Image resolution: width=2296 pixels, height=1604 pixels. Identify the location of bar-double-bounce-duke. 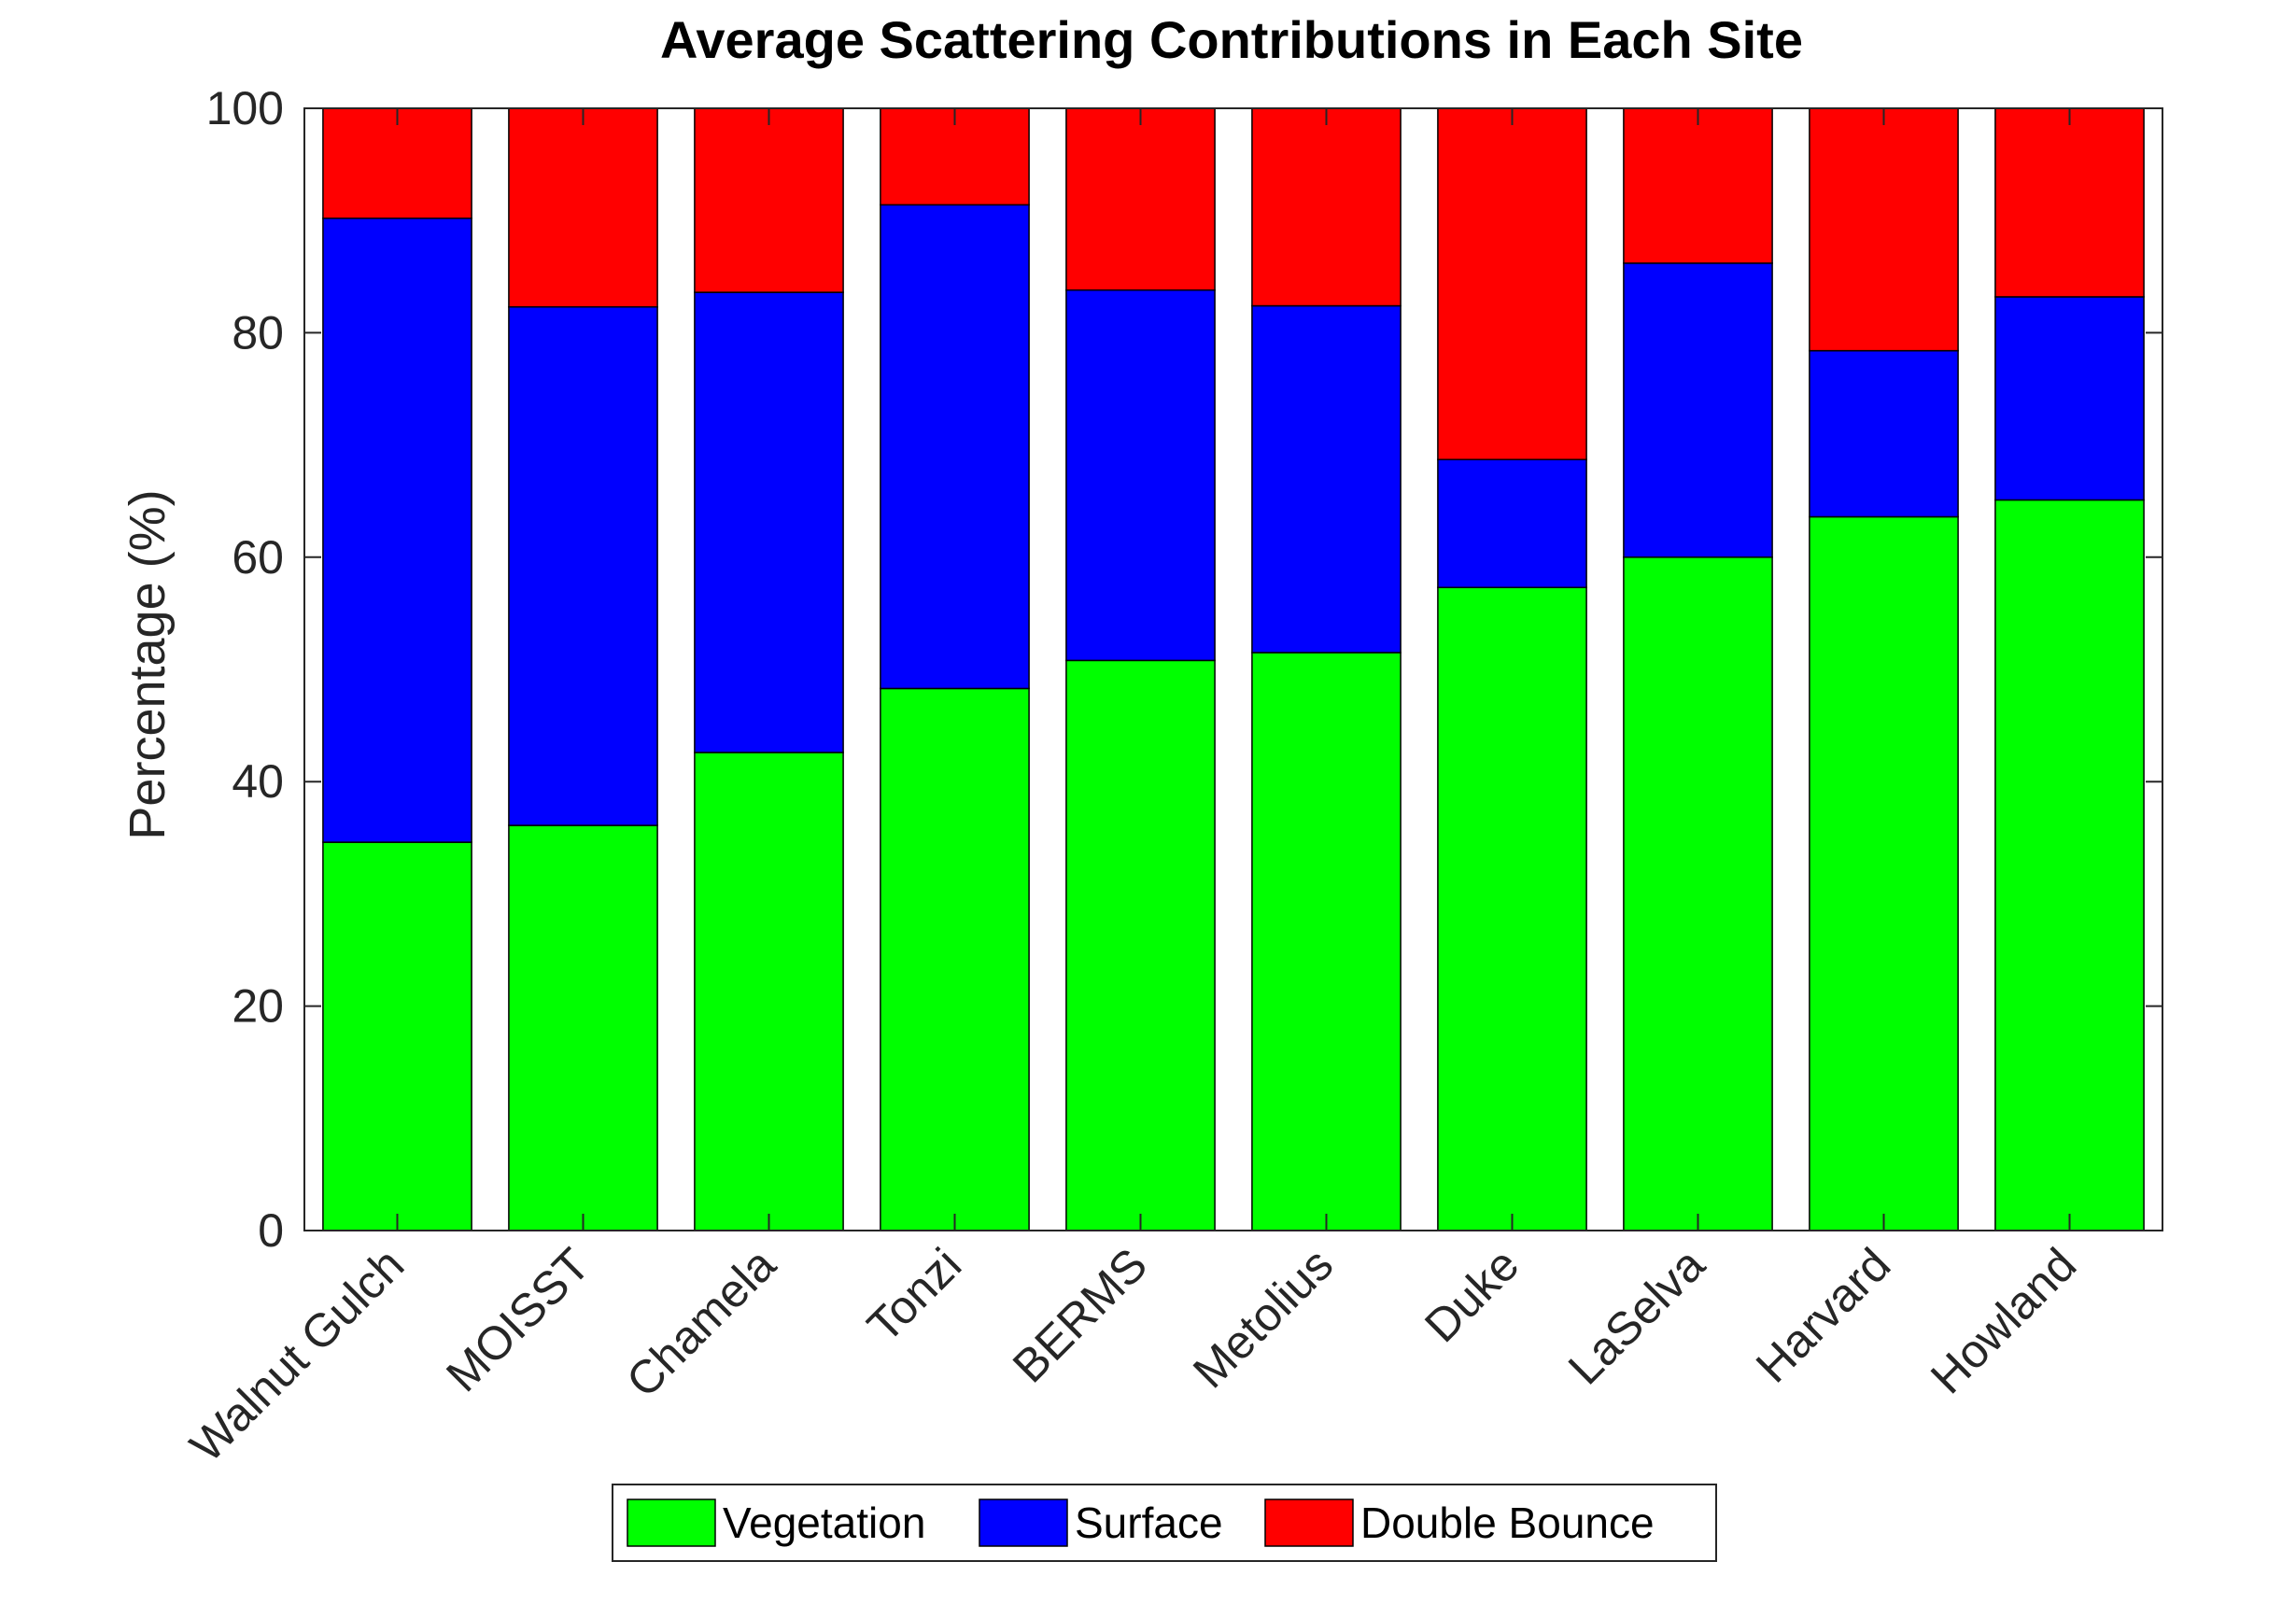
(1512, 283).